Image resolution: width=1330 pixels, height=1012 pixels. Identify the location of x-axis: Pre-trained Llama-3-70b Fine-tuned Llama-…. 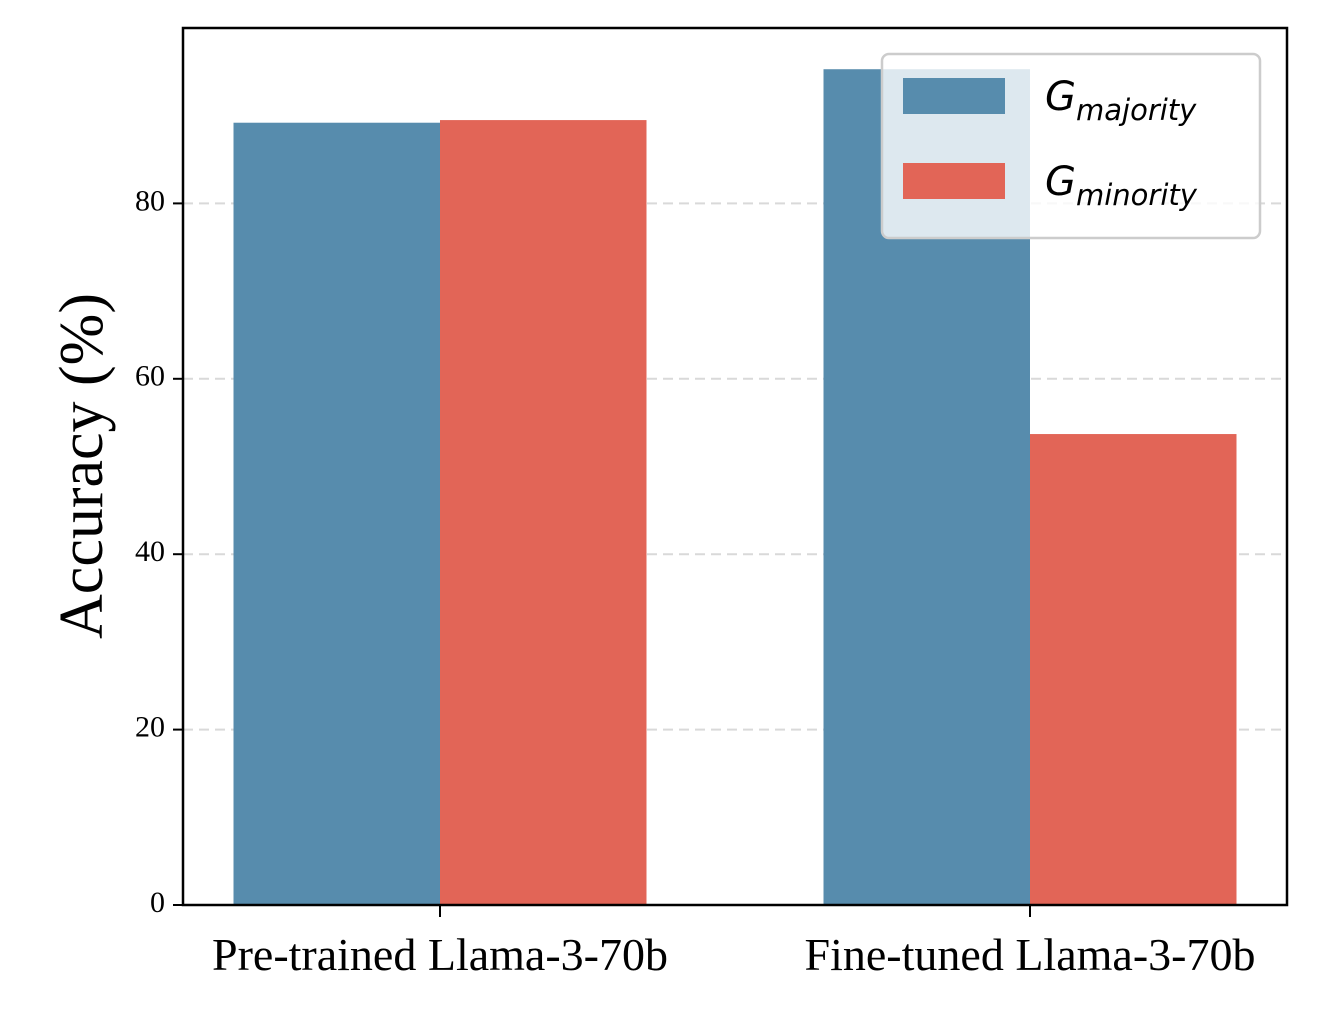
(733, 942).